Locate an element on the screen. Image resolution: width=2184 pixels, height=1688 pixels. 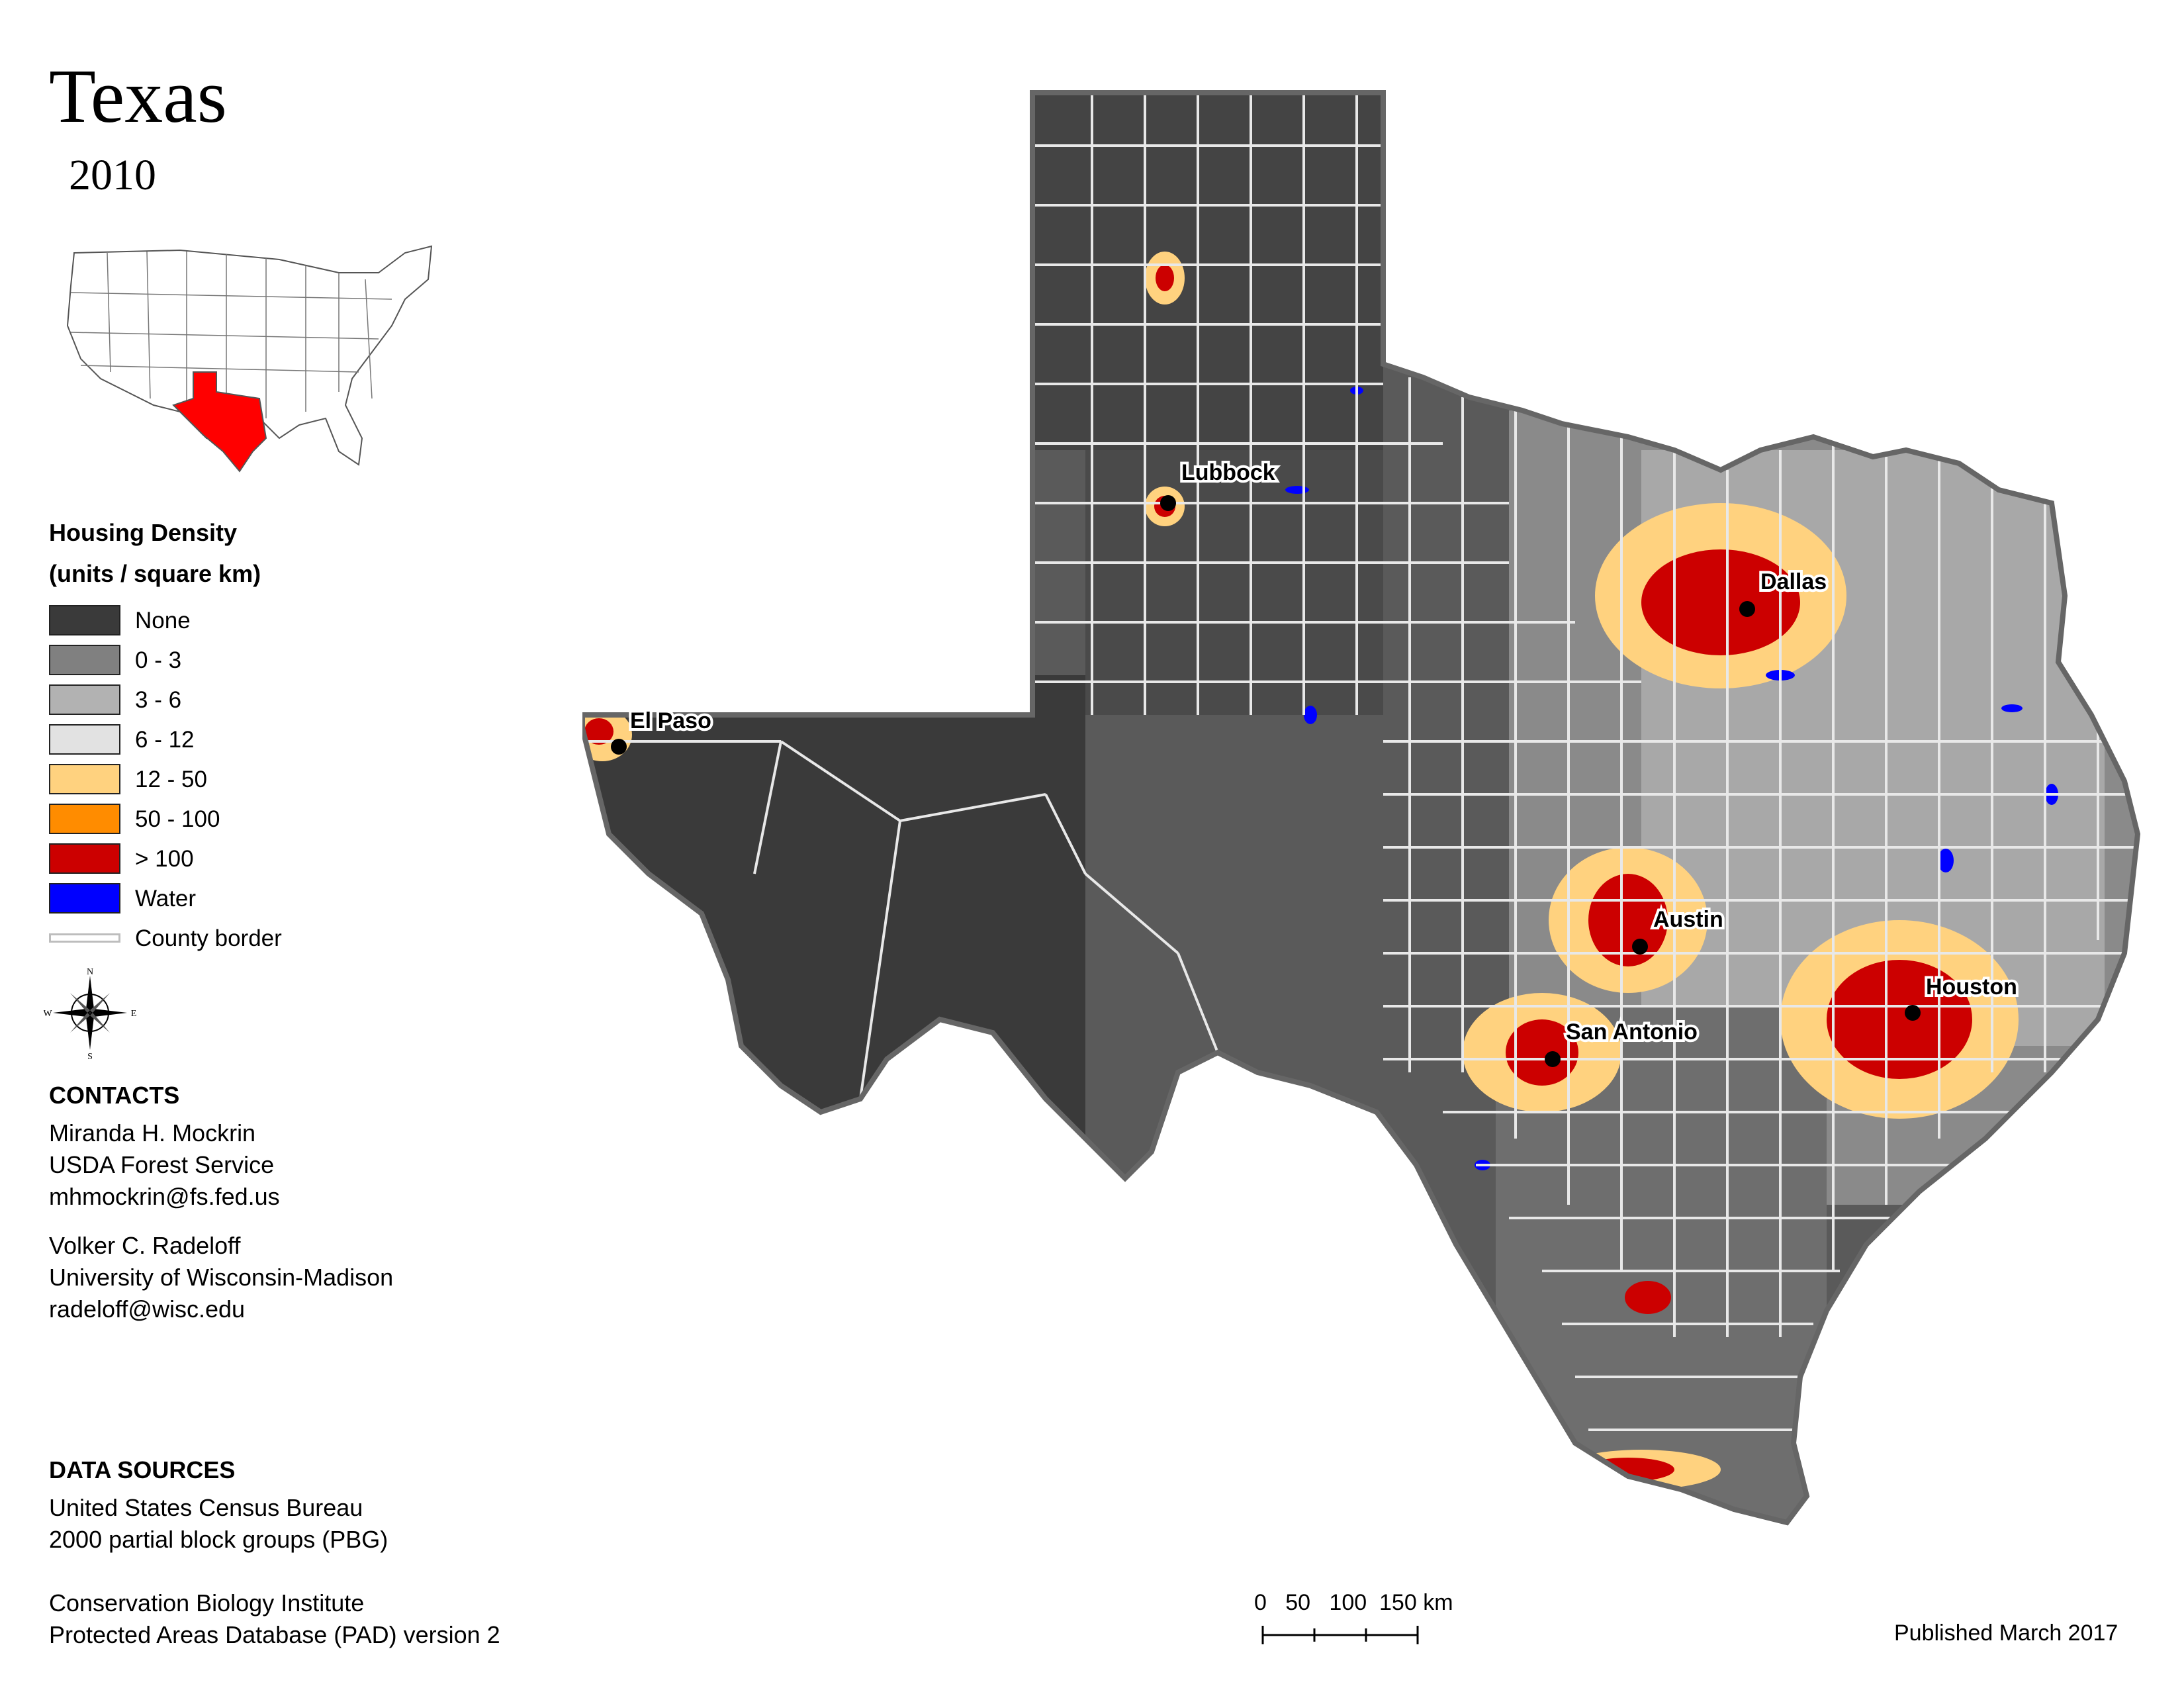
city-lubbock: Lubbock is located at coordinates (1219, 484).